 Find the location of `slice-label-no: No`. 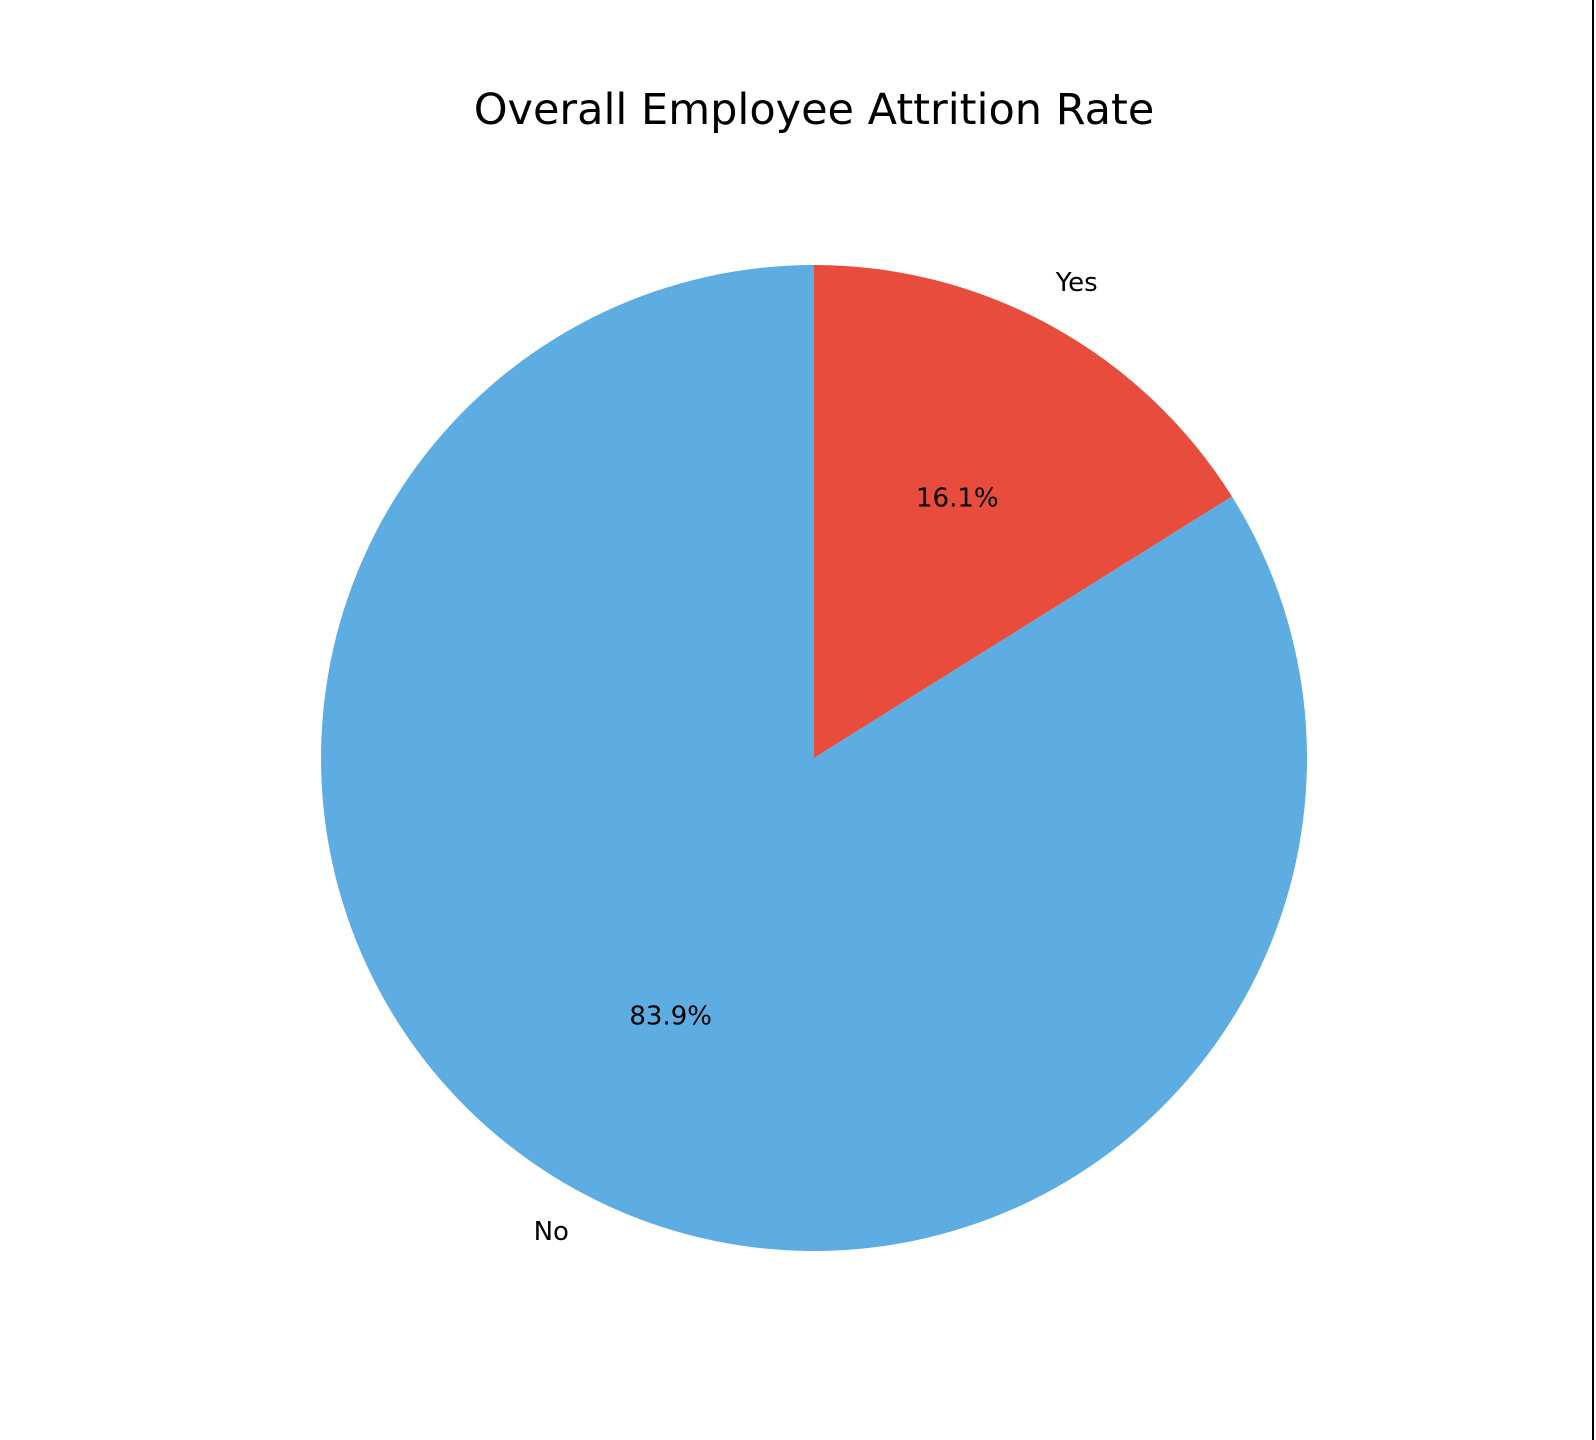

slice-label-no: No is located at coordinates (551, 1232).